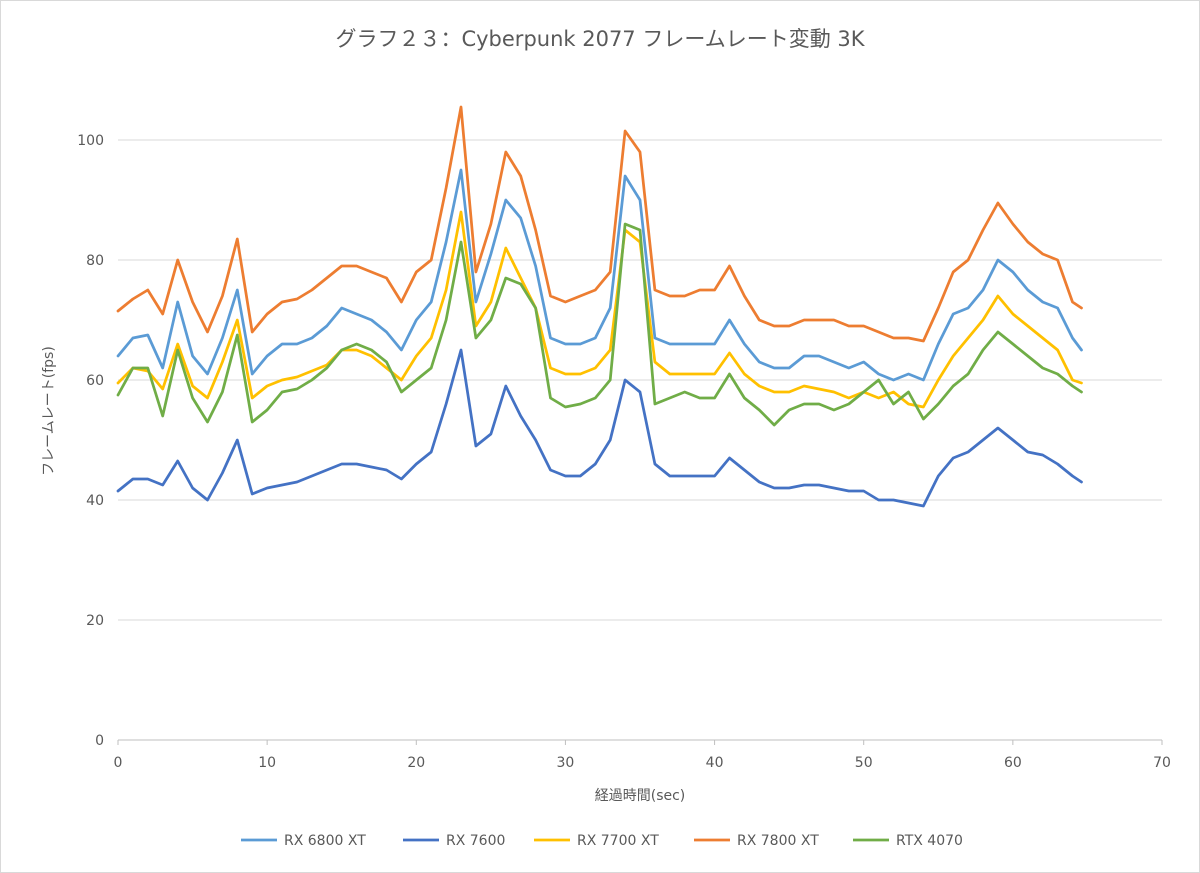 Image resolution: width=1200 pixels, height=873 pixels. I want to click on x-tick-label: 20, so click(416, 763).